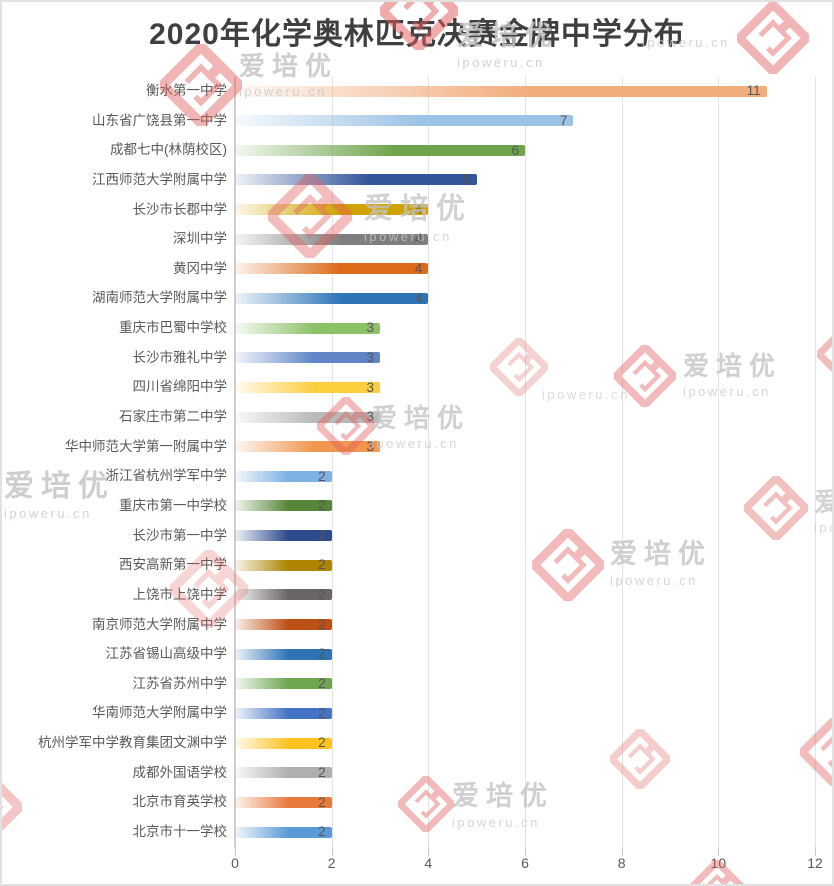  What do you see at coordinates (180, 802) in the screenshot?
I see `category-label: 北京市育英学校` at bounding box center [180, 802].